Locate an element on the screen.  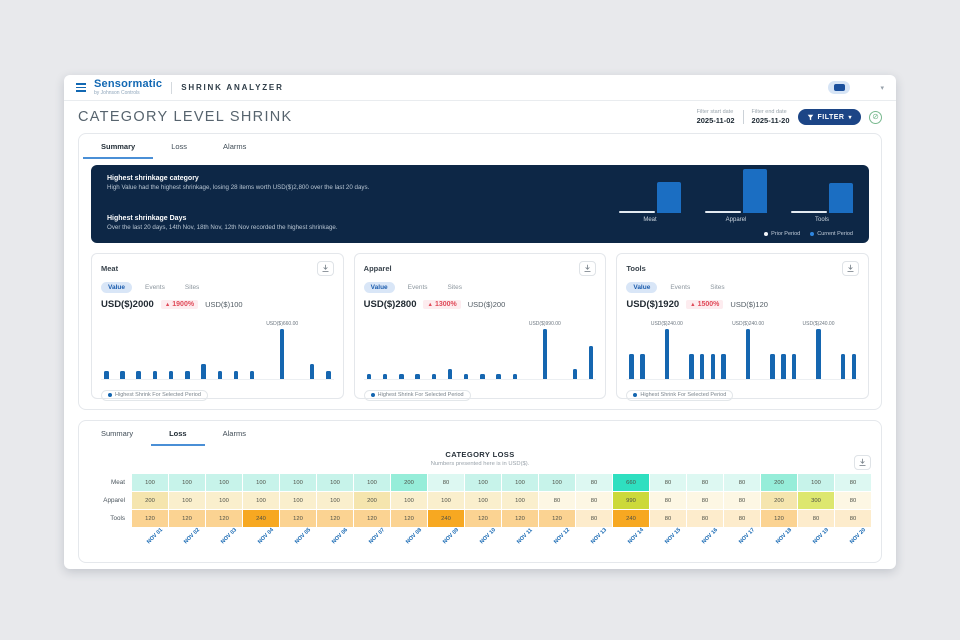
clear-filter-icon: ⊘ is located at coordinates (875, 117).